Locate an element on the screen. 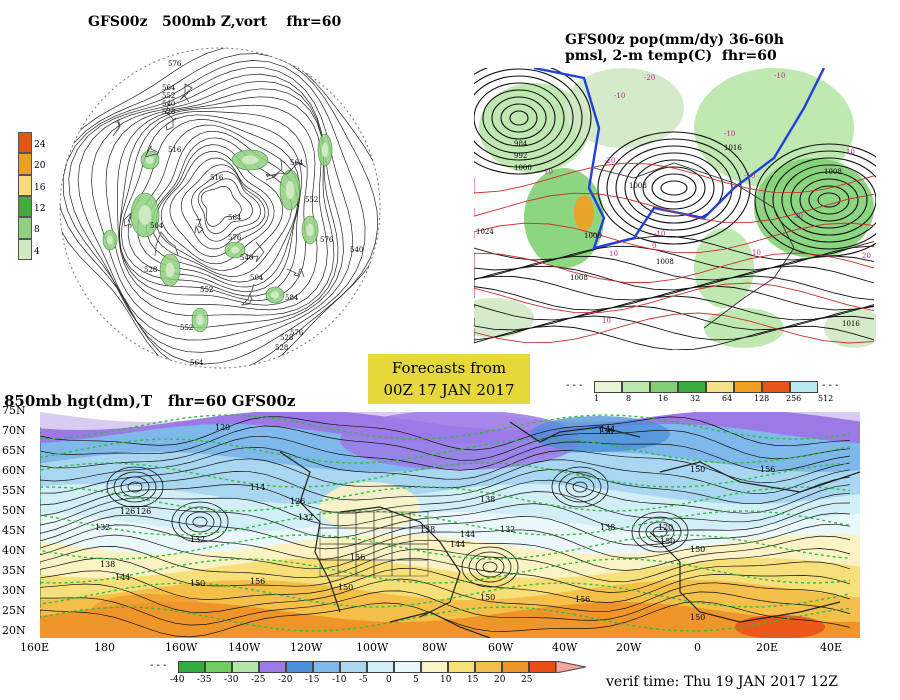 Image resolution: width=900 pixels, height=700 pixels. vort-colorbar-tick: 8 is located at coordinates (37, 230).